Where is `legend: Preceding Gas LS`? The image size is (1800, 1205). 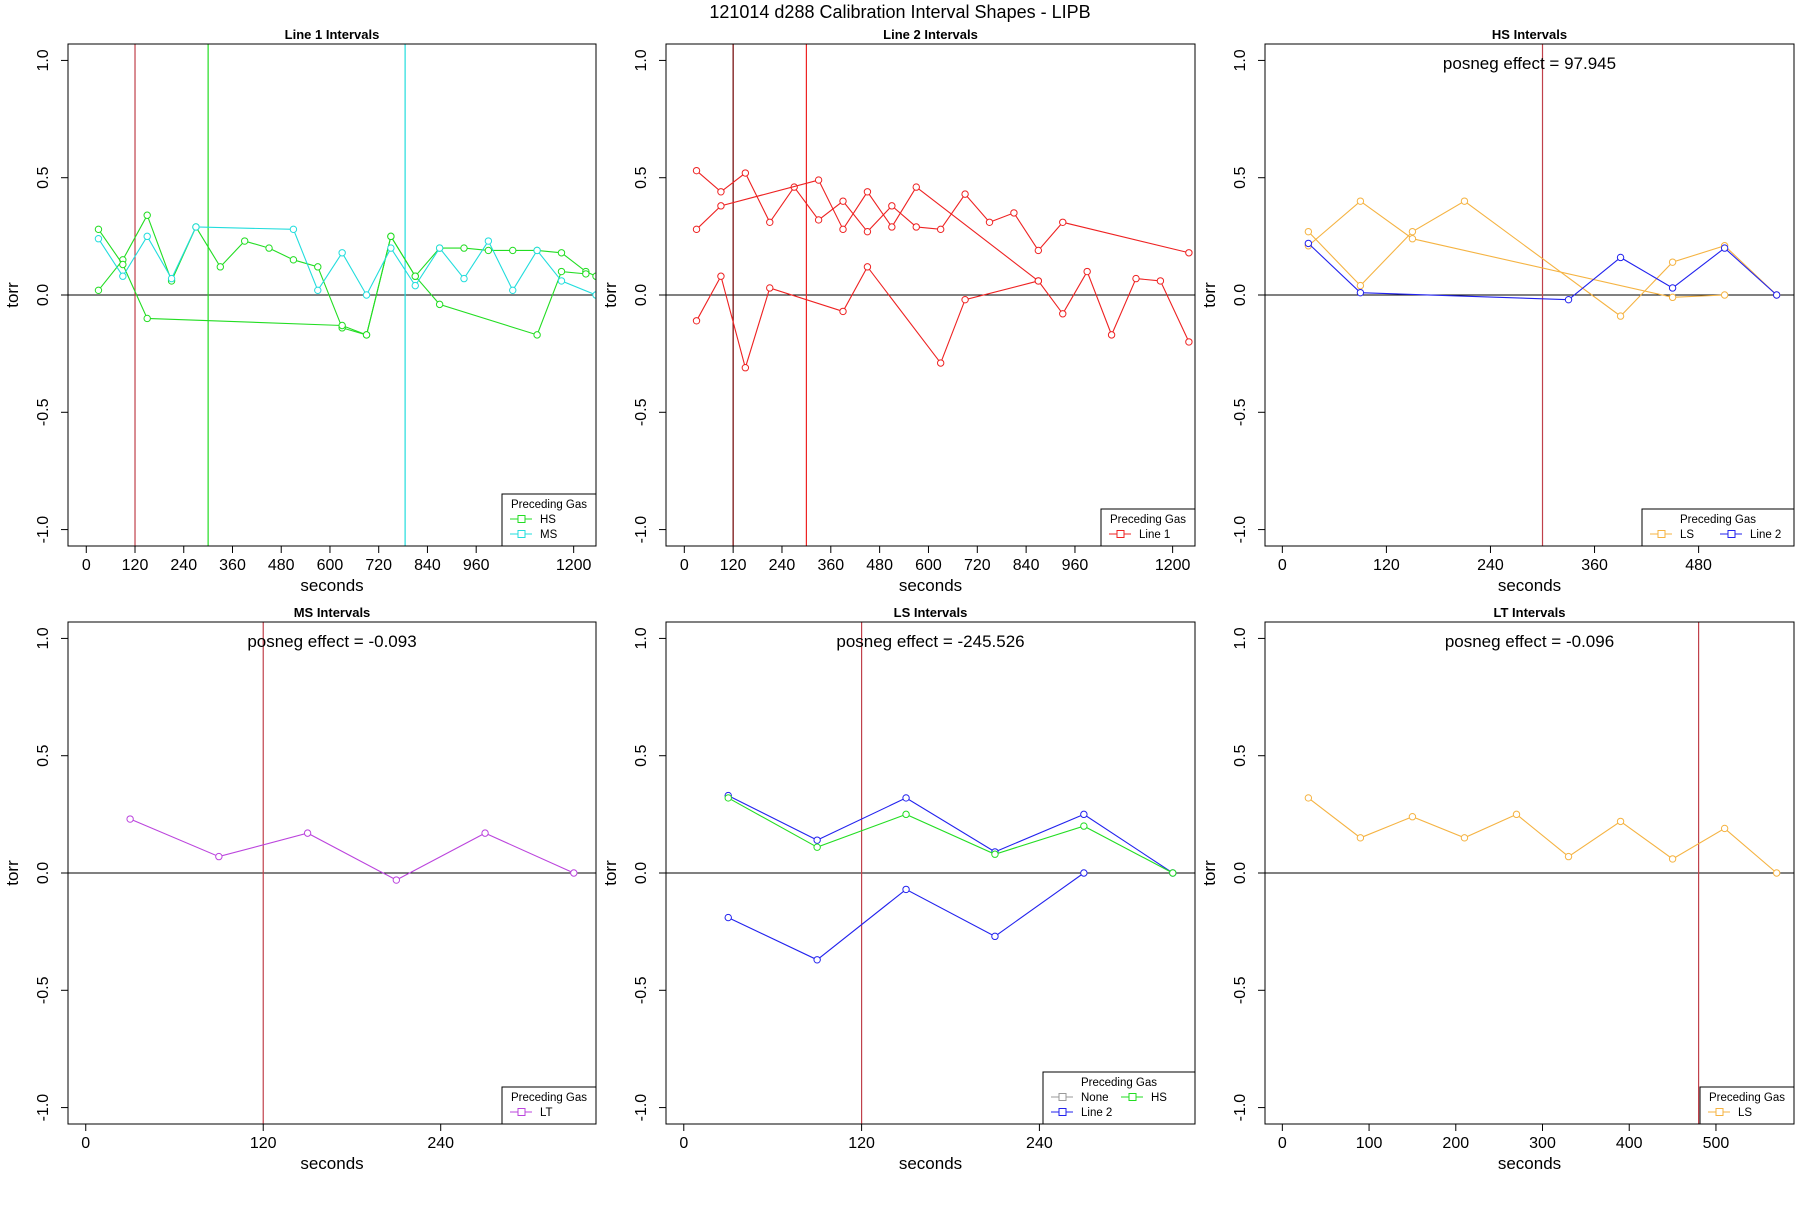
legend: Preceding Gas LS is located at coordinates (1747, 1105).